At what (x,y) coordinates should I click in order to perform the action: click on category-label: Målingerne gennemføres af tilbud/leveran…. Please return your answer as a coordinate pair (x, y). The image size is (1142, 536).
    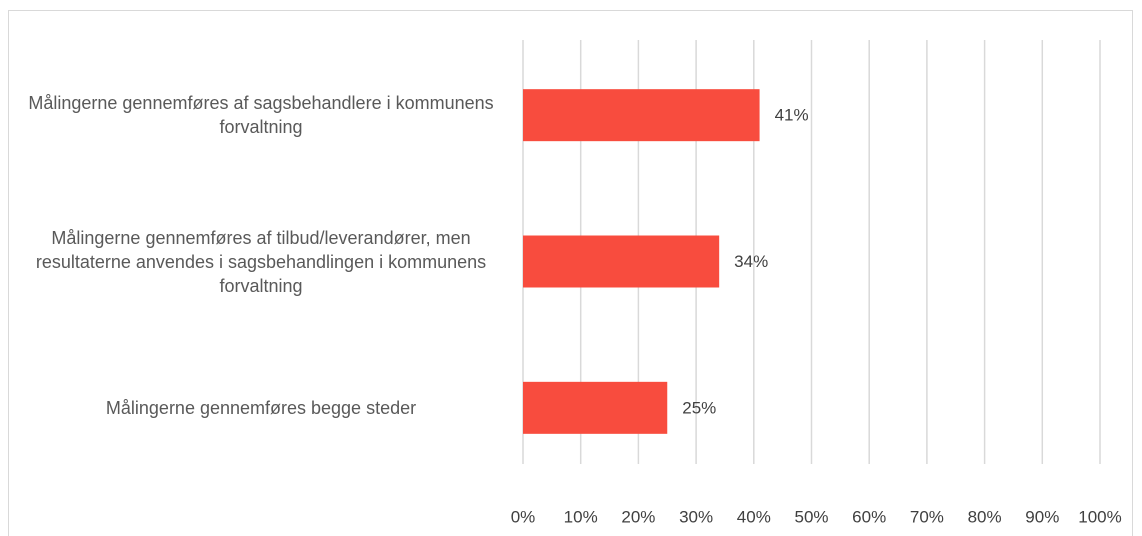
    Looking at the image, I should click on (261, 261).